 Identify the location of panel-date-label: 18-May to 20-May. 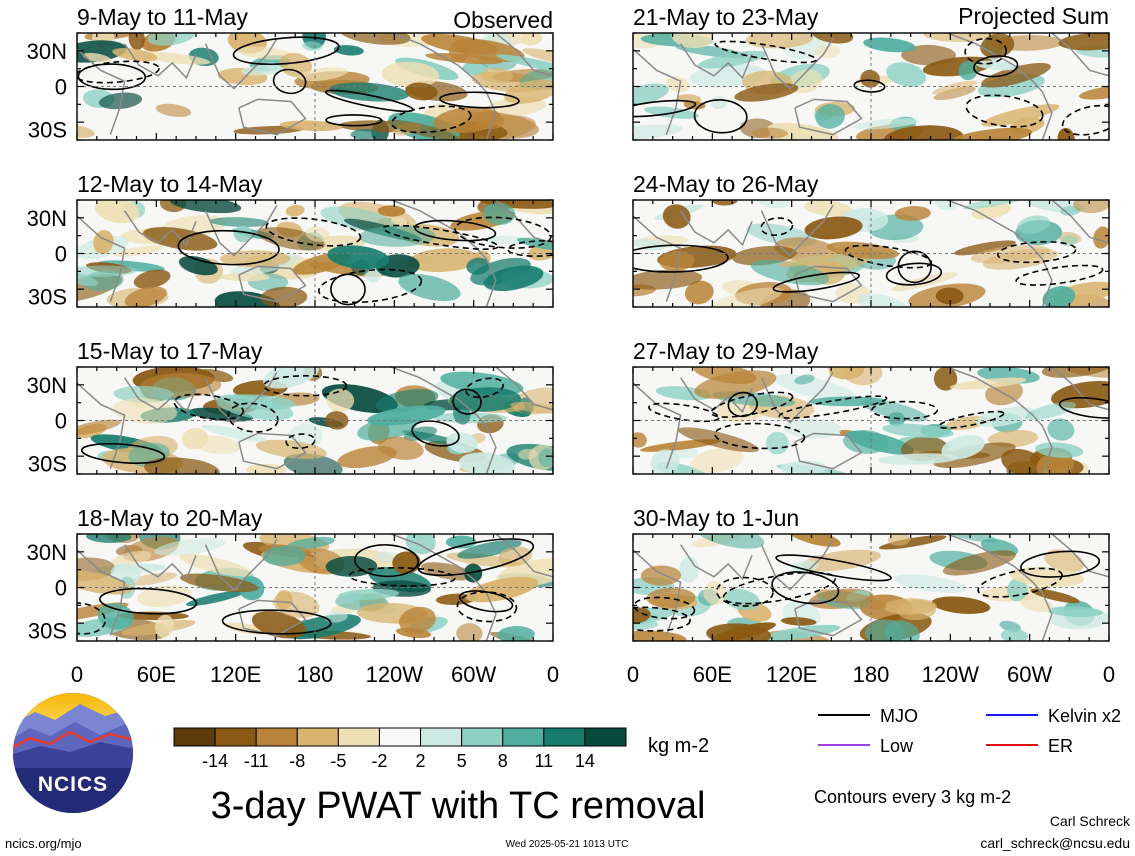
(170, 518).